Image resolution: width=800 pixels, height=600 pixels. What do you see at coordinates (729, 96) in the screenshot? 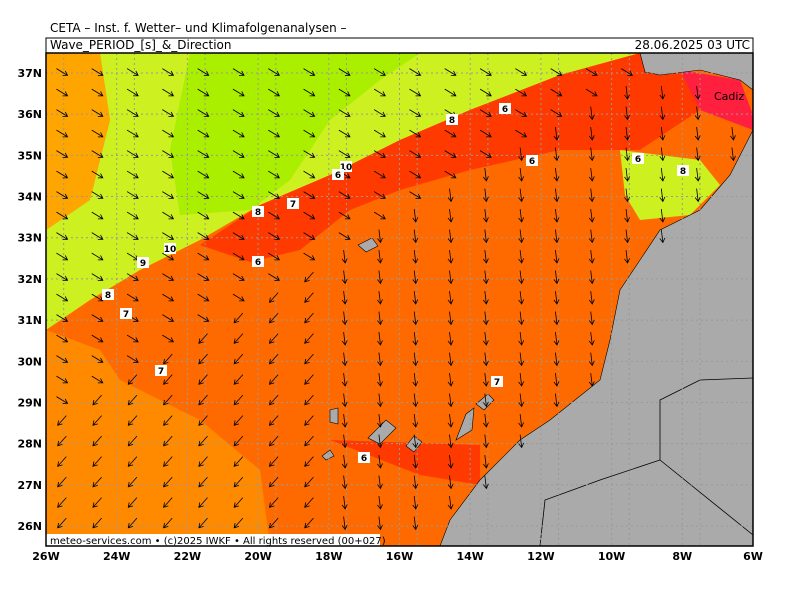
I see `place-label: Cadiz` at bounding box center [729, 96].